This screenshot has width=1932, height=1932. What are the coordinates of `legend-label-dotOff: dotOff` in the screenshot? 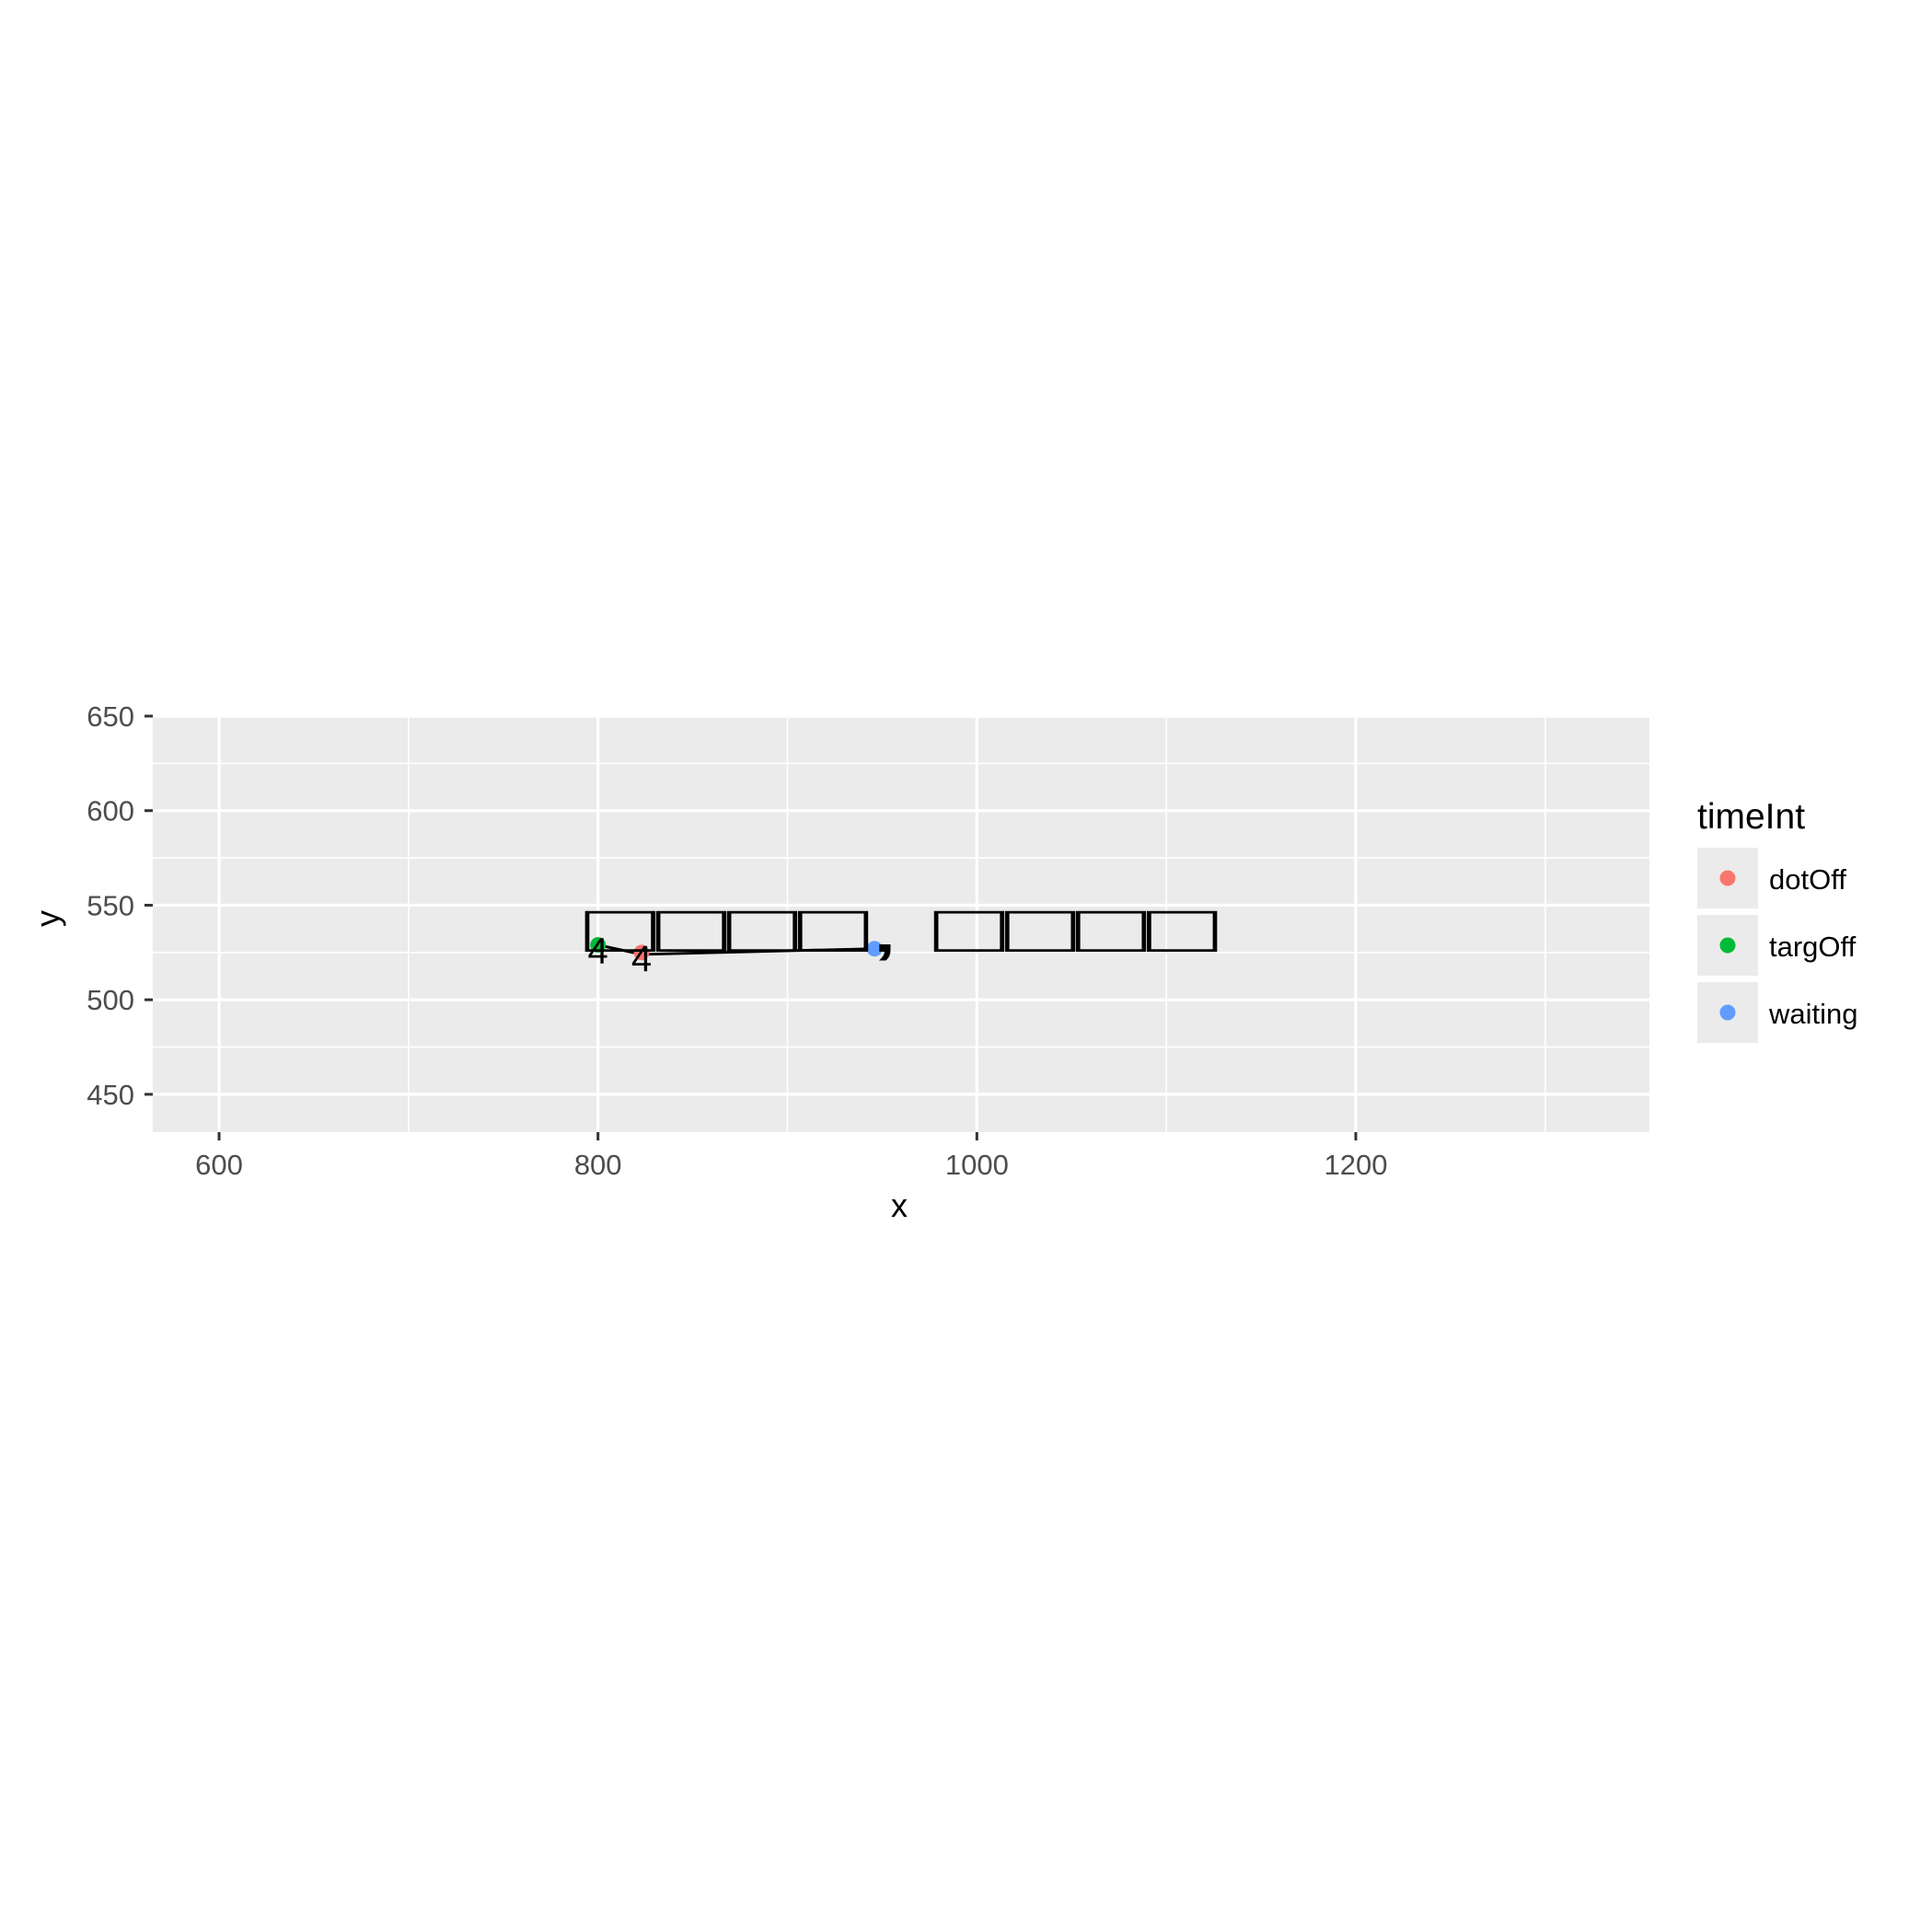 It's located at (1808, 880).